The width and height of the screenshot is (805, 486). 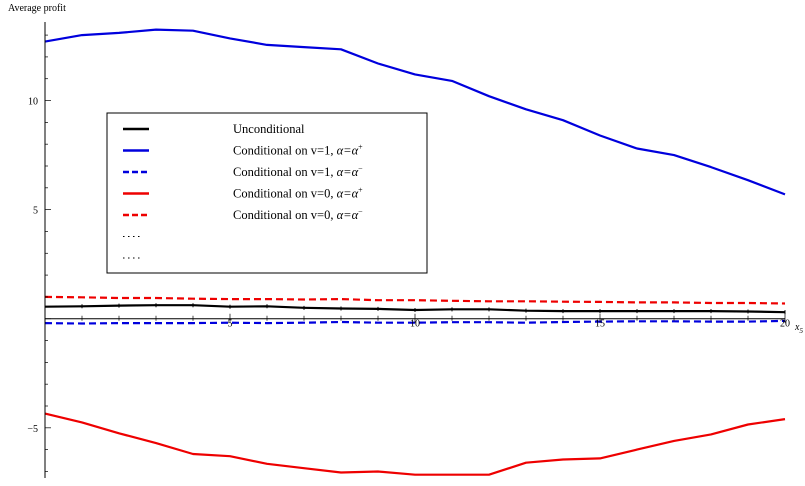 I want to click on x-tick-label: 10, so click(x=415, y=324).